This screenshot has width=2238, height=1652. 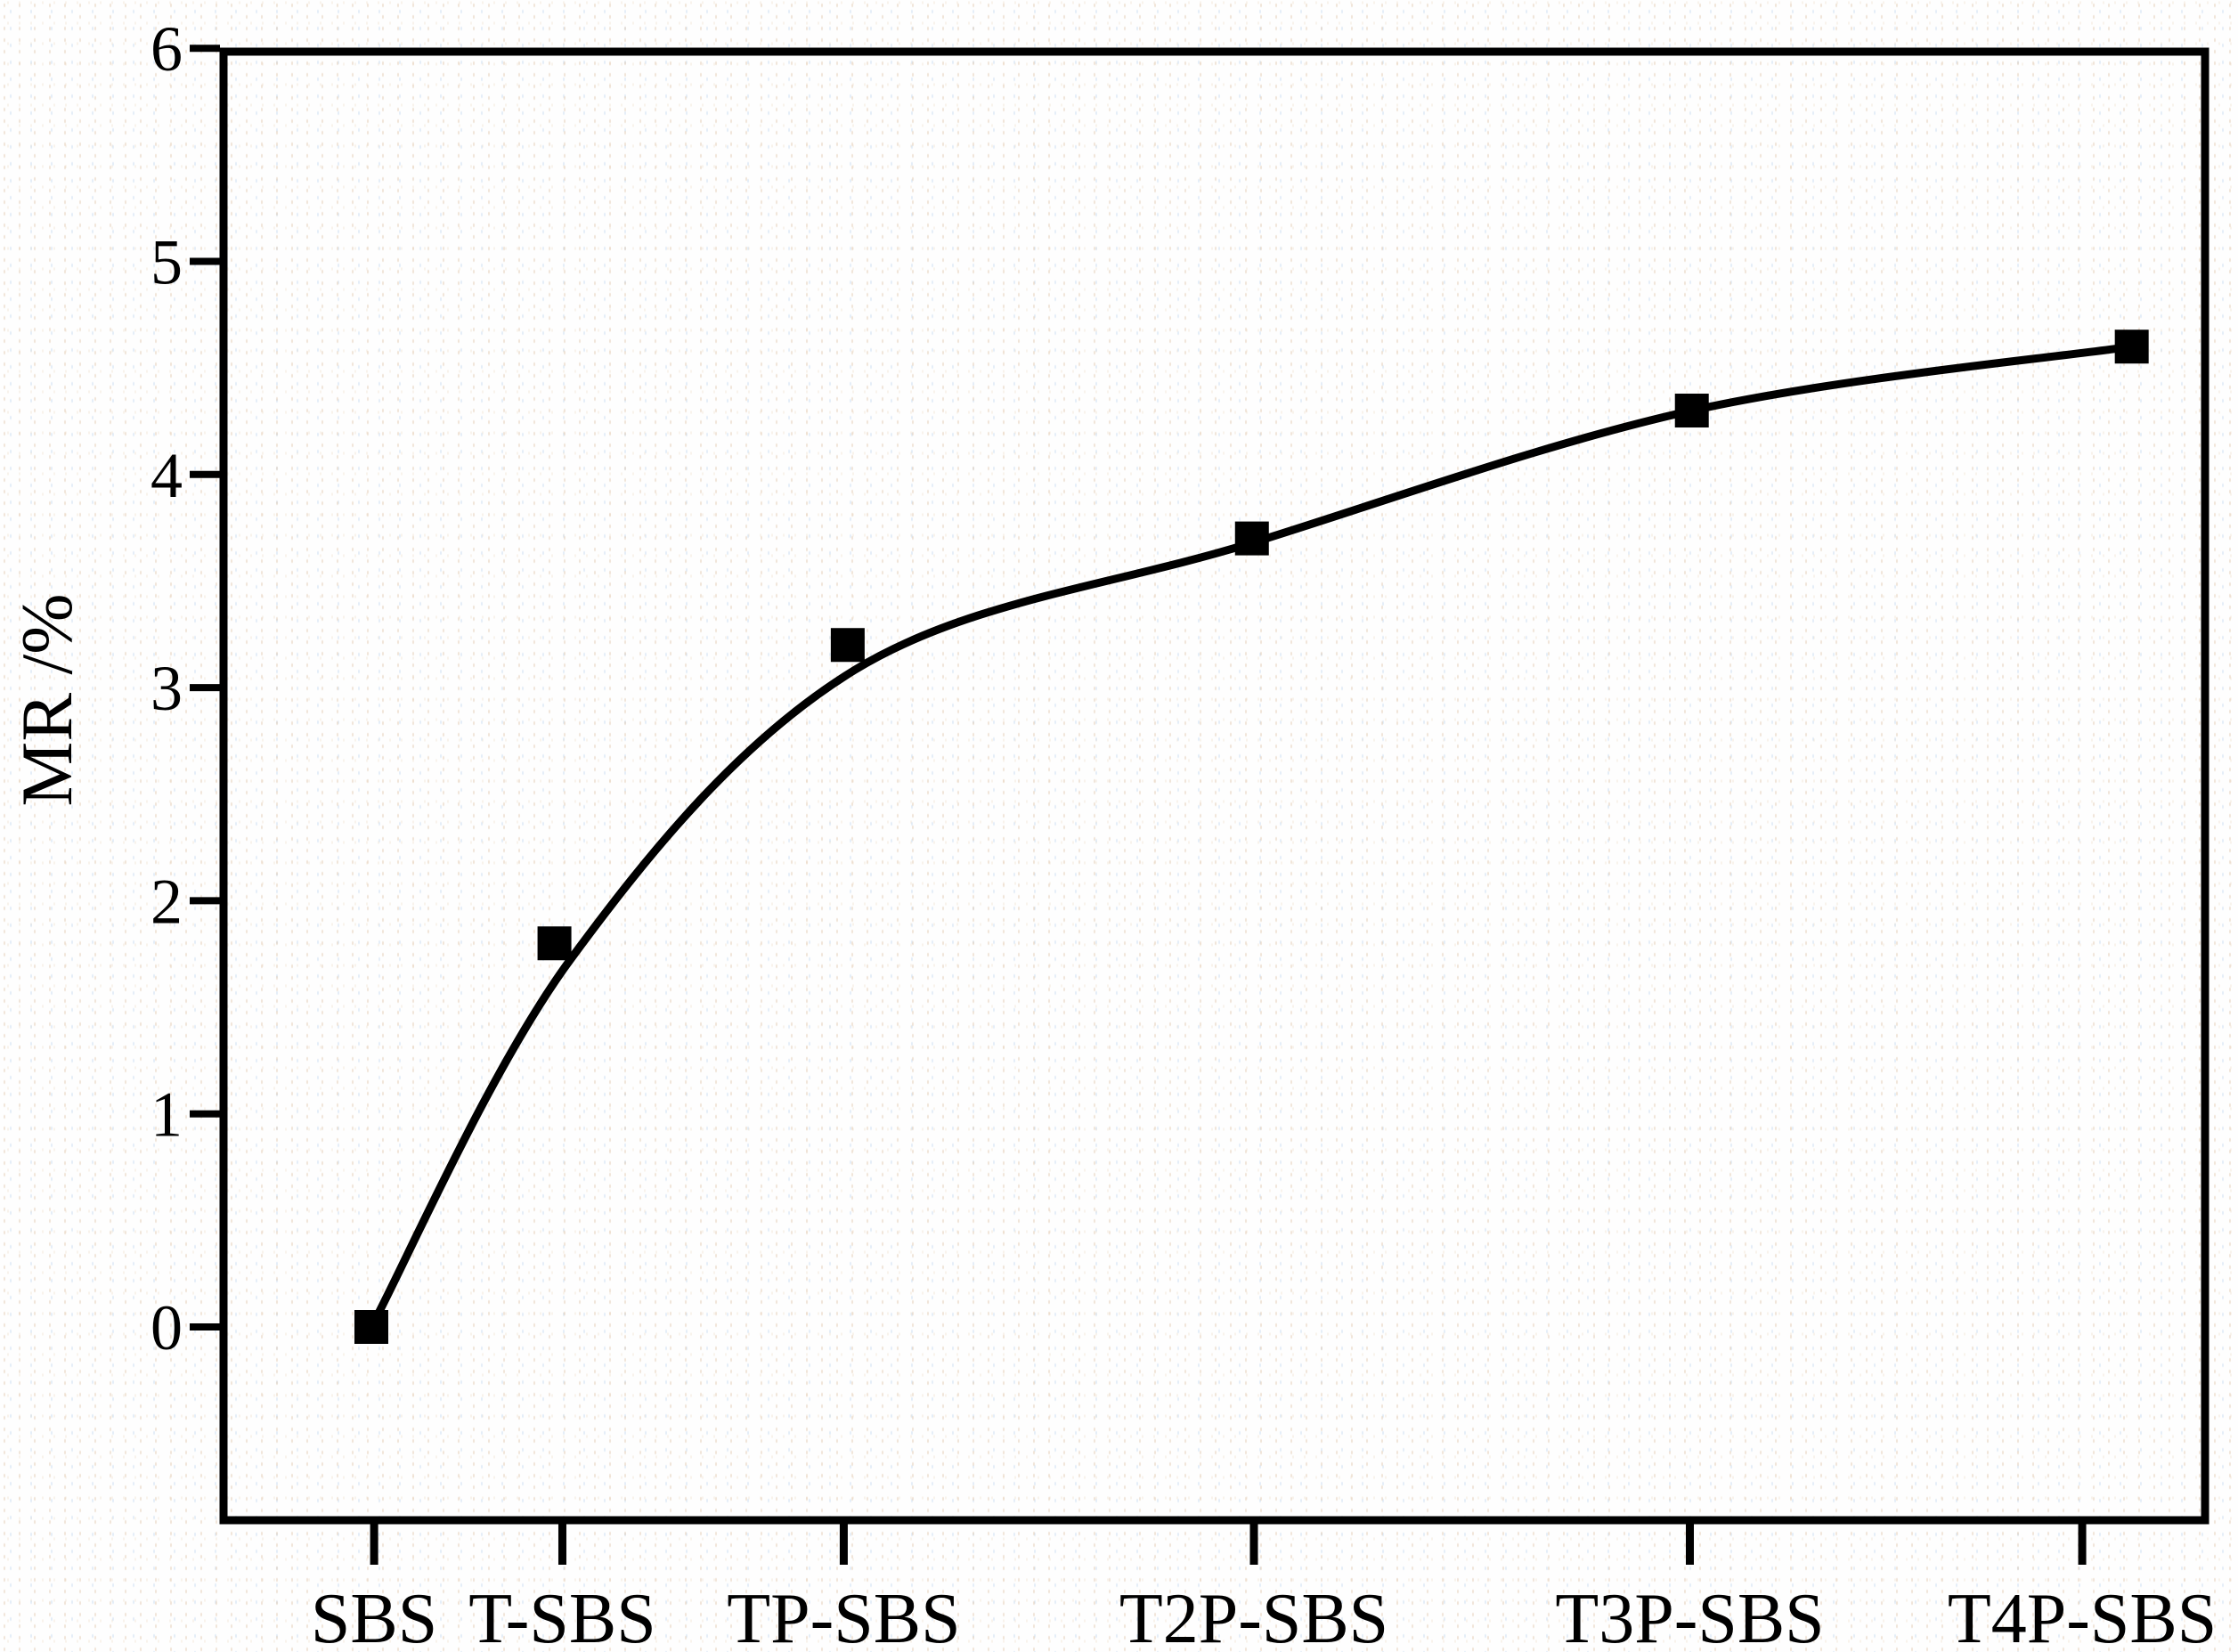 What do you see at coordinates (46, 699) in the screenshot?
I see `y-axis-title: MR /%` at bounding box center [46, 699].